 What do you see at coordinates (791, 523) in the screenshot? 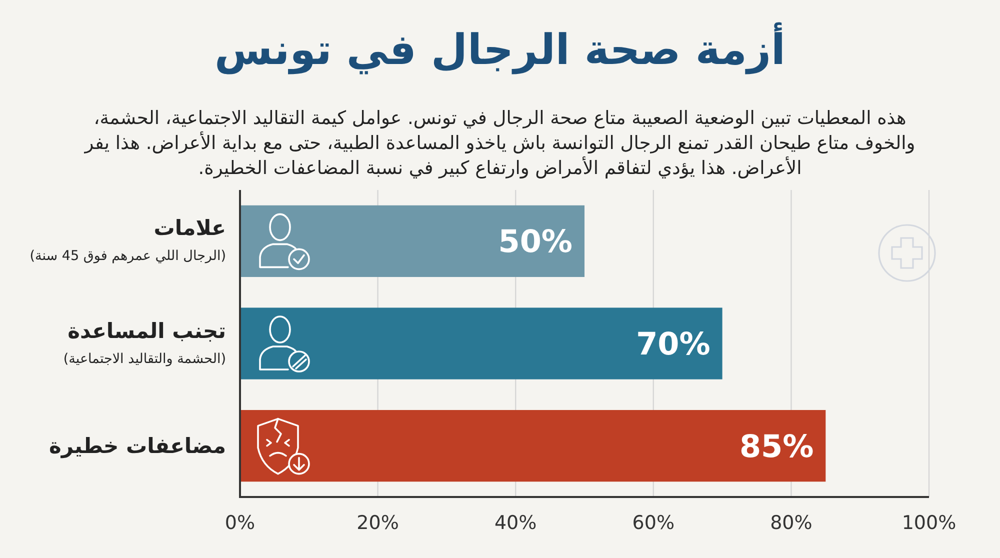
I see `x-tick-label: 80%` at bounding box center [791, 523].